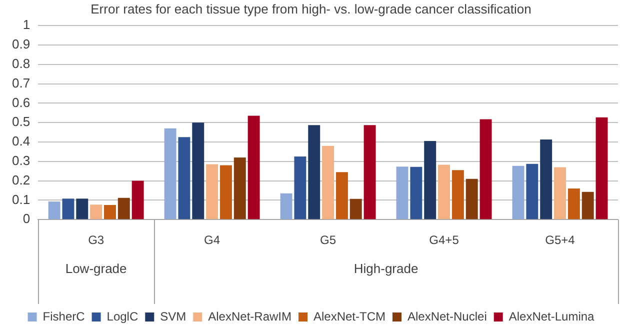  What do you see at coordinates (250, 316) in the screenshot?
I see `legend-label: AlexNet-RawIM` at bounding box center [250, 316].